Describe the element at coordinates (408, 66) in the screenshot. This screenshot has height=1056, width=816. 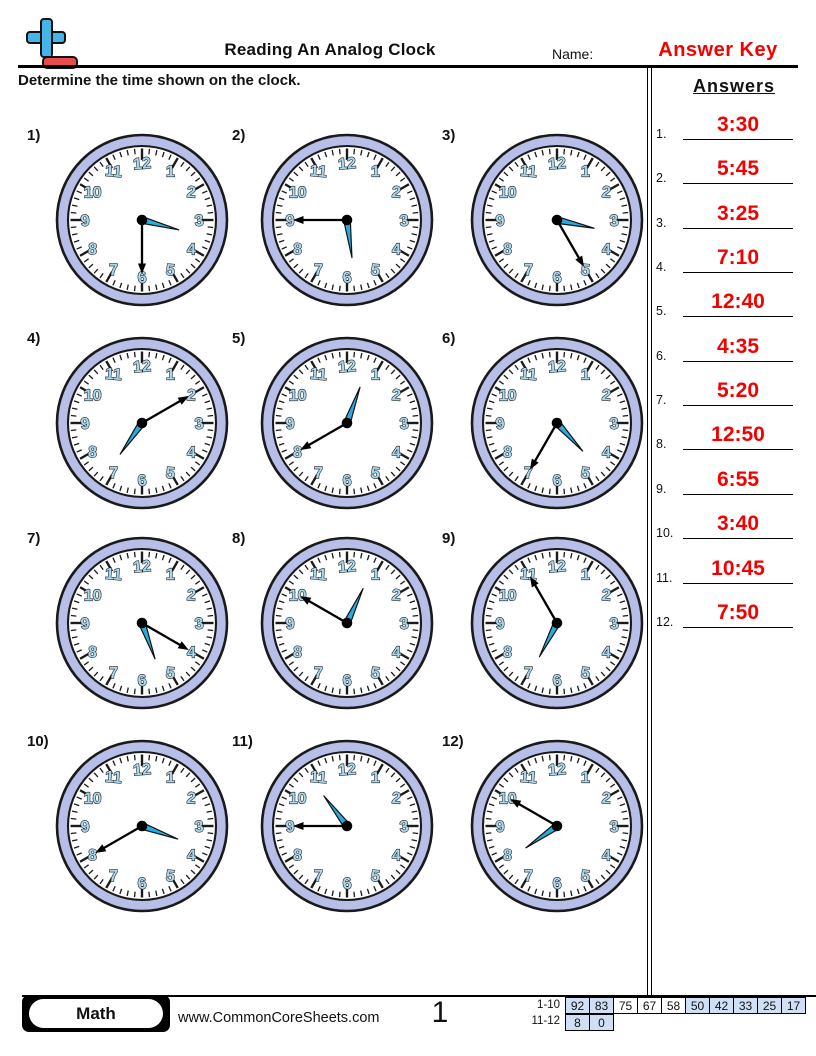
I see `header-rule` at that location.